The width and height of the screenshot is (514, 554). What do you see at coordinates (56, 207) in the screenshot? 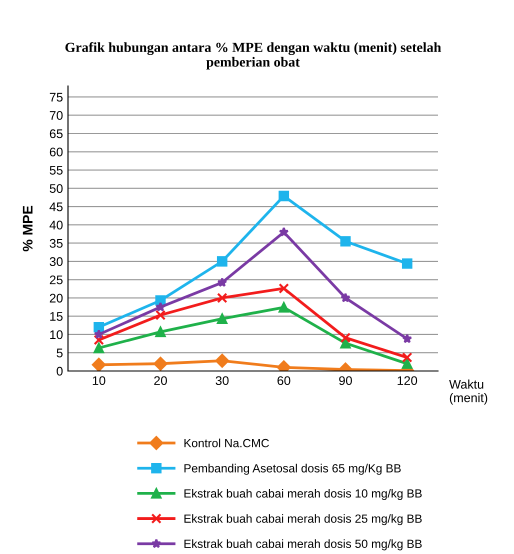
I see `y-tick-label: 45` at bounding box center [56, 207].